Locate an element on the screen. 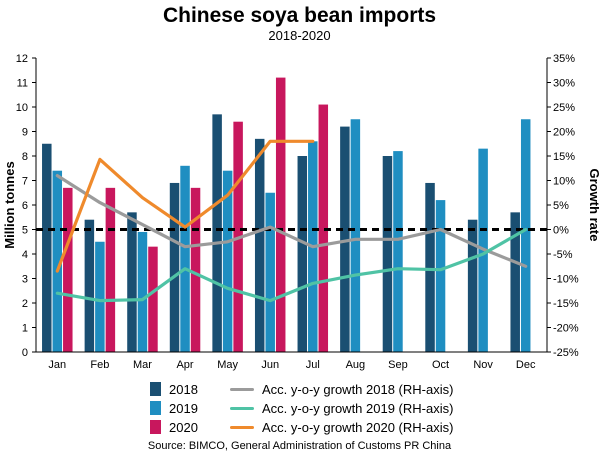 Image resolution: width=599 pixels, height=455 pixels. x-tick-label-Jul: Jul is located at coordinates (313, 365).